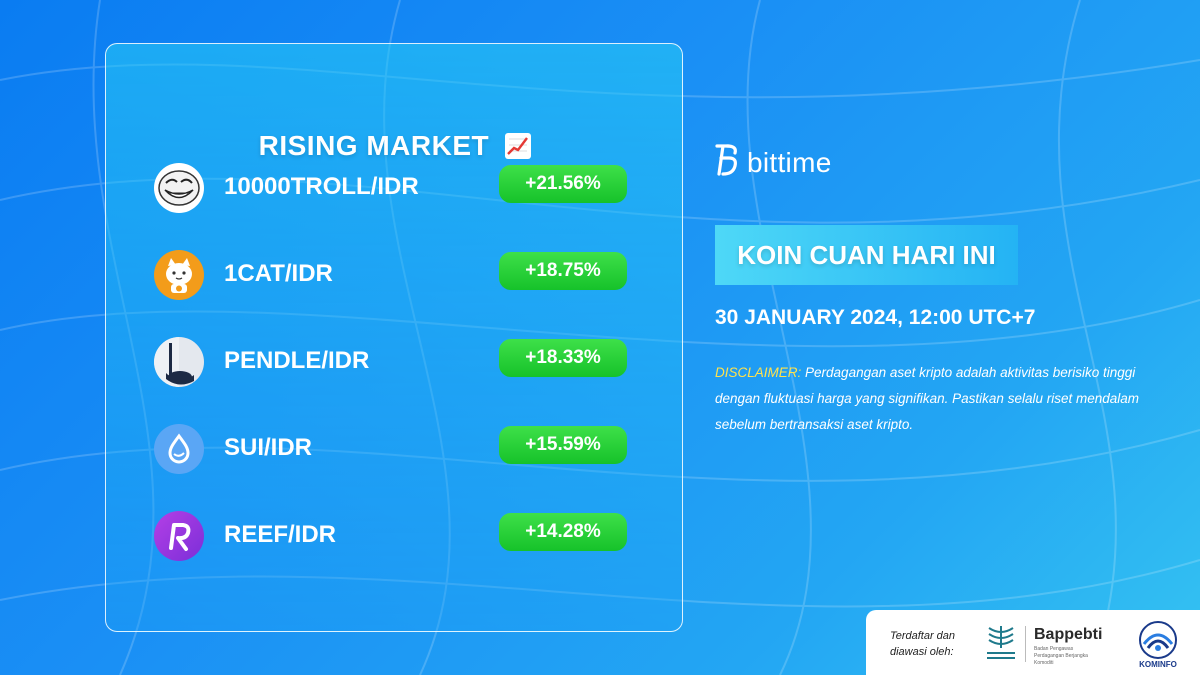 This screenshot has height=675, width=1200. What do you see at coordinates (297, 360) in the screenshot?
I see `pair-label: PENDLE/IDR` at bounding box center [297, 360].